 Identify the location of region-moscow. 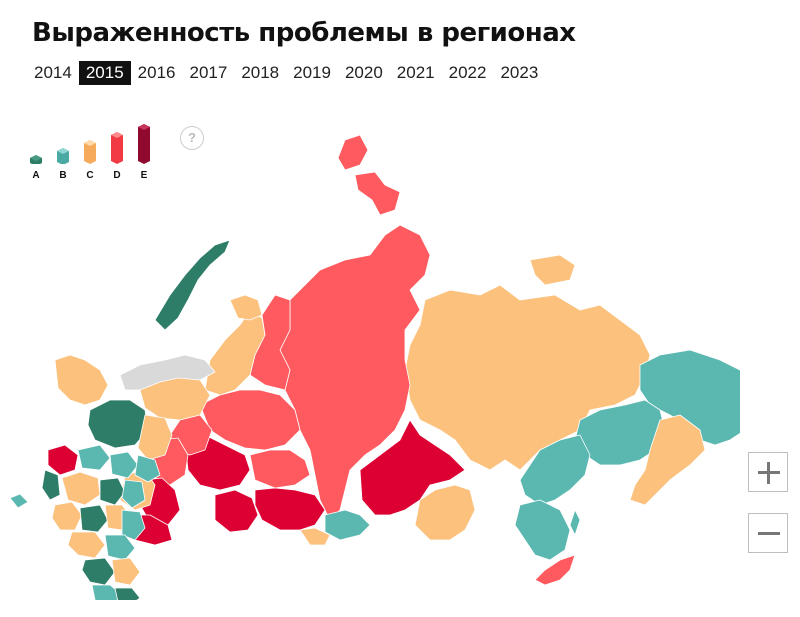
(81, 488).